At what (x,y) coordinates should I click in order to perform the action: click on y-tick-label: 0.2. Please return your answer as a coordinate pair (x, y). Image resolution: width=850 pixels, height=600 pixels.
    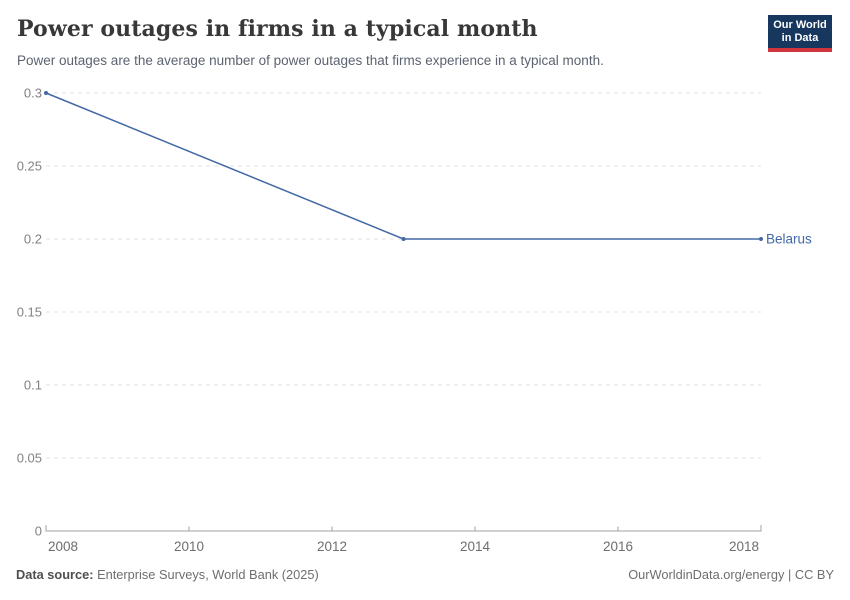
    Looking at the image, I should click on (33, 239).